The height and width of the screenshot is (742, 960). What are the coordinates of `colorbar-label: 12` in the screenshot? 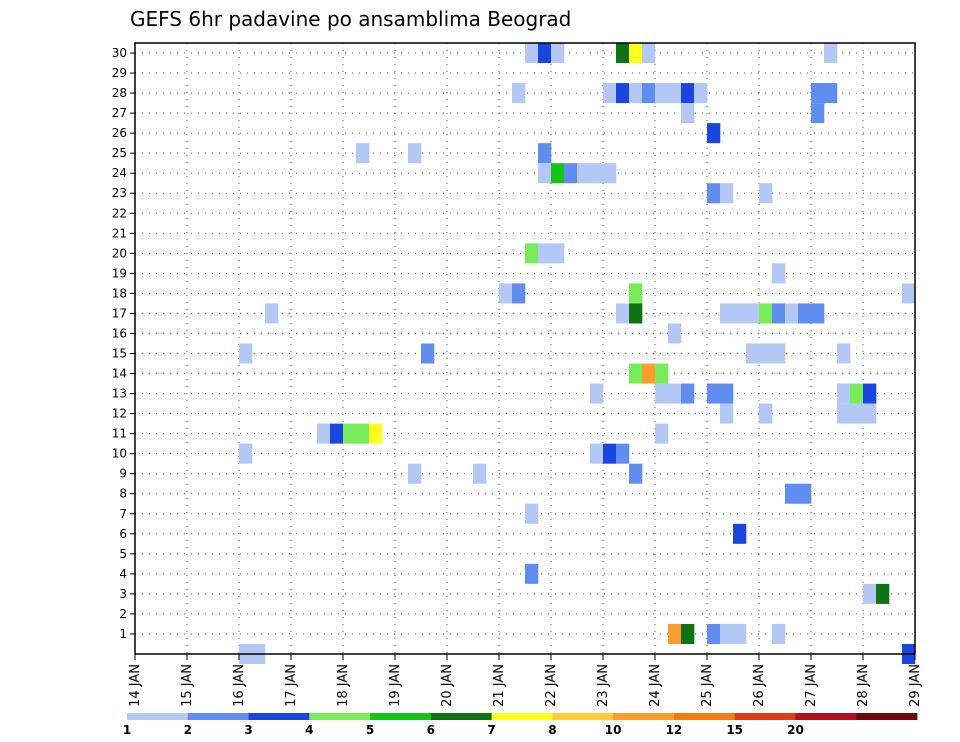 It's located at (674, 730).